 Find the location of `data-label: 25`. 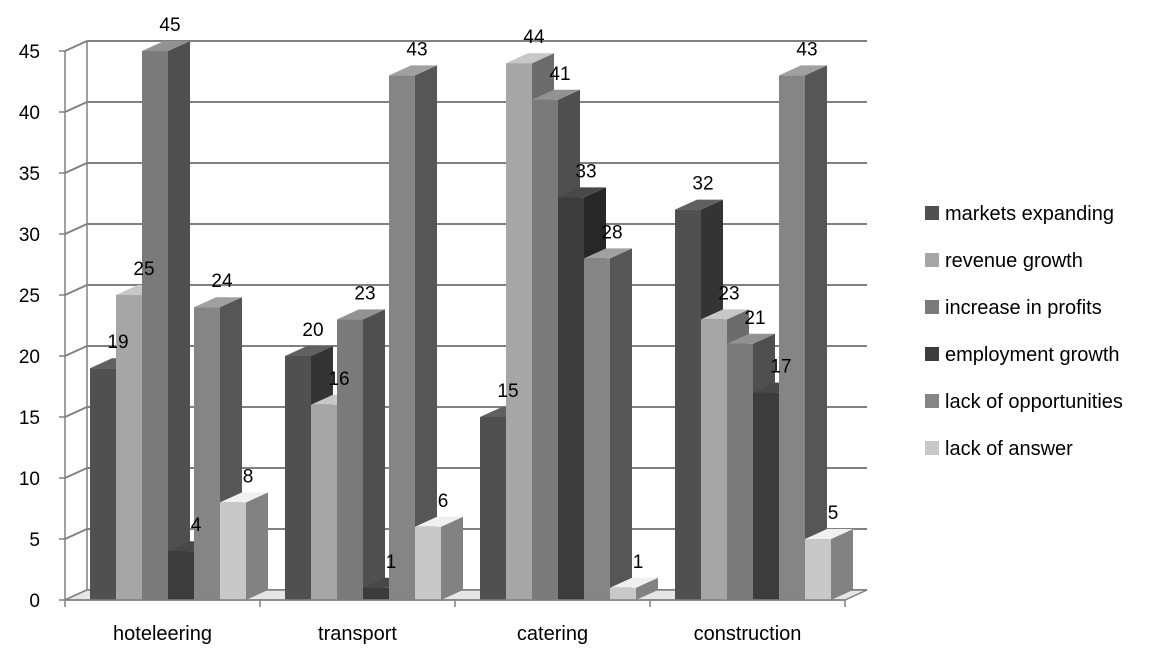

data-label: 25 is located at coordinates (143, 269).